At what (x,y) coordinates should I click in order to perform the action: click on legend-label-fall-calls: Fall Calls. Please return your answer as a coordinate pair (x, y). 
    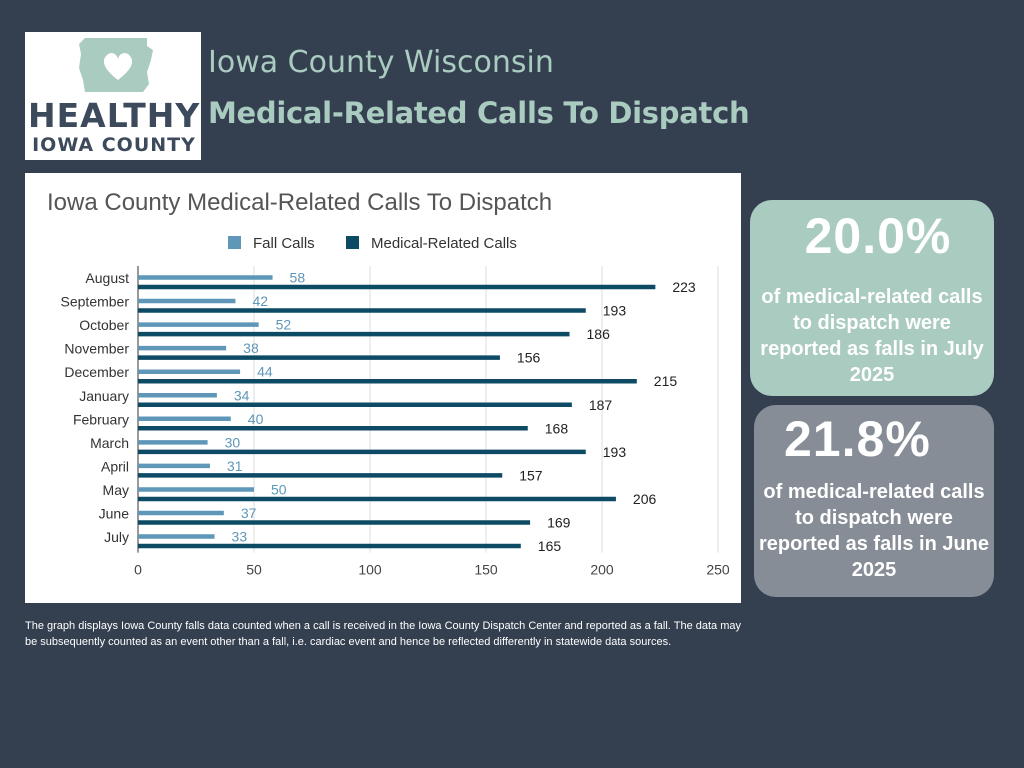
    Looking at the image, I should click on (284, 243).